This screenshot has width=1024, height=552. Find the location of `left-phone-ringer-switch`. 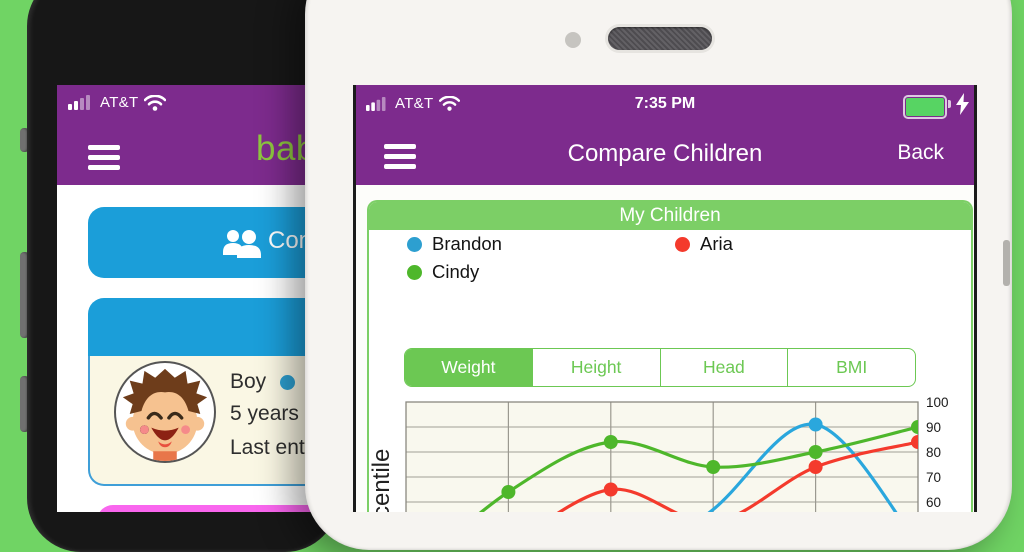

left-phone-ringer-switch is located at coordinates (24, 140).